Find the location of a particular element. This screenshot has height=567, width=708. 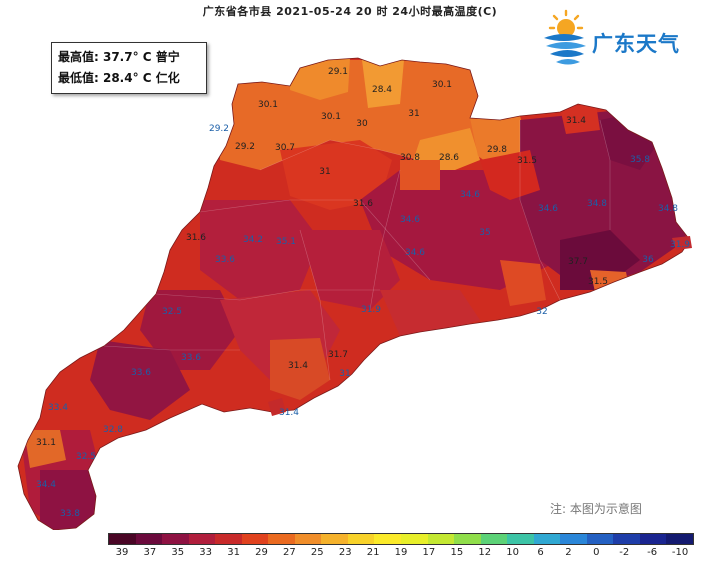

legend-tick-label: 29 is located at coordinates (261, 552).